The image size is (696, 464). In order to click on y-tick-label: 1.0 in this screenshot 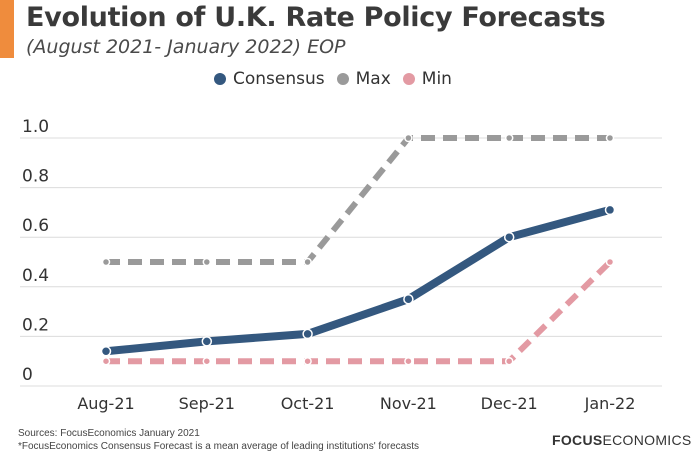, I will do `click(35, 127)`.